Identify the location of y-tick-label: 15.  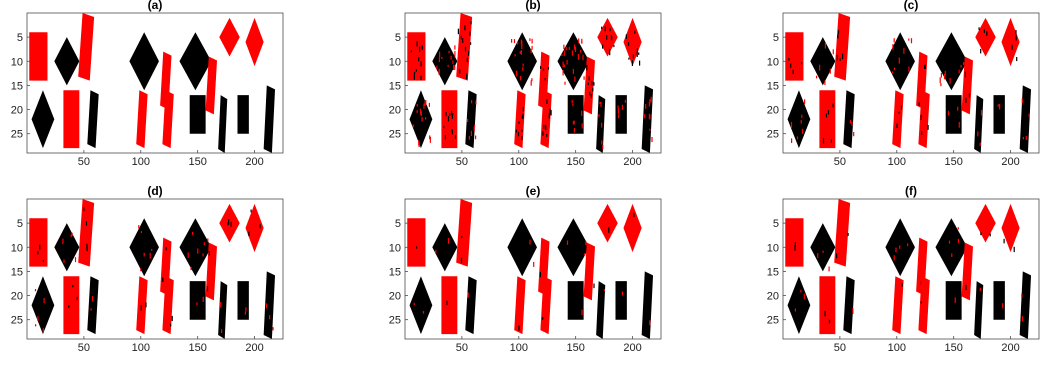
(17, 272).